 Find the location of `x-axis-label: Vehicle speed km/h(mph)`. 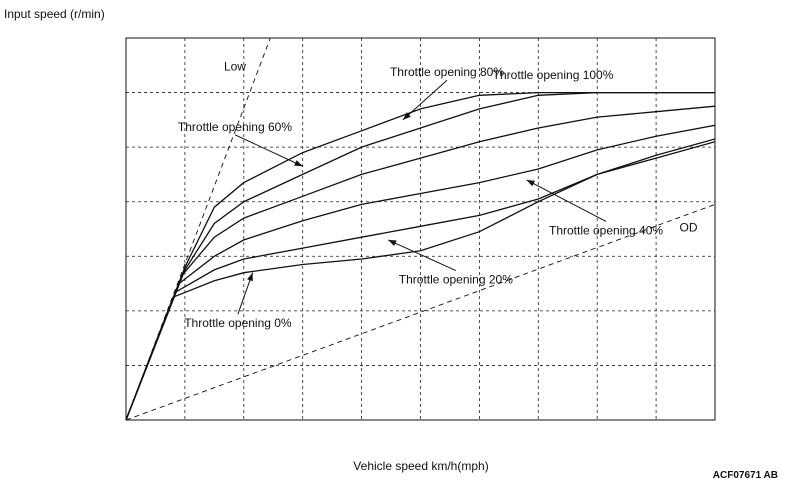

x-axis-label: Vehicle speed km/h(mph) is located at coordinates (420, 466).